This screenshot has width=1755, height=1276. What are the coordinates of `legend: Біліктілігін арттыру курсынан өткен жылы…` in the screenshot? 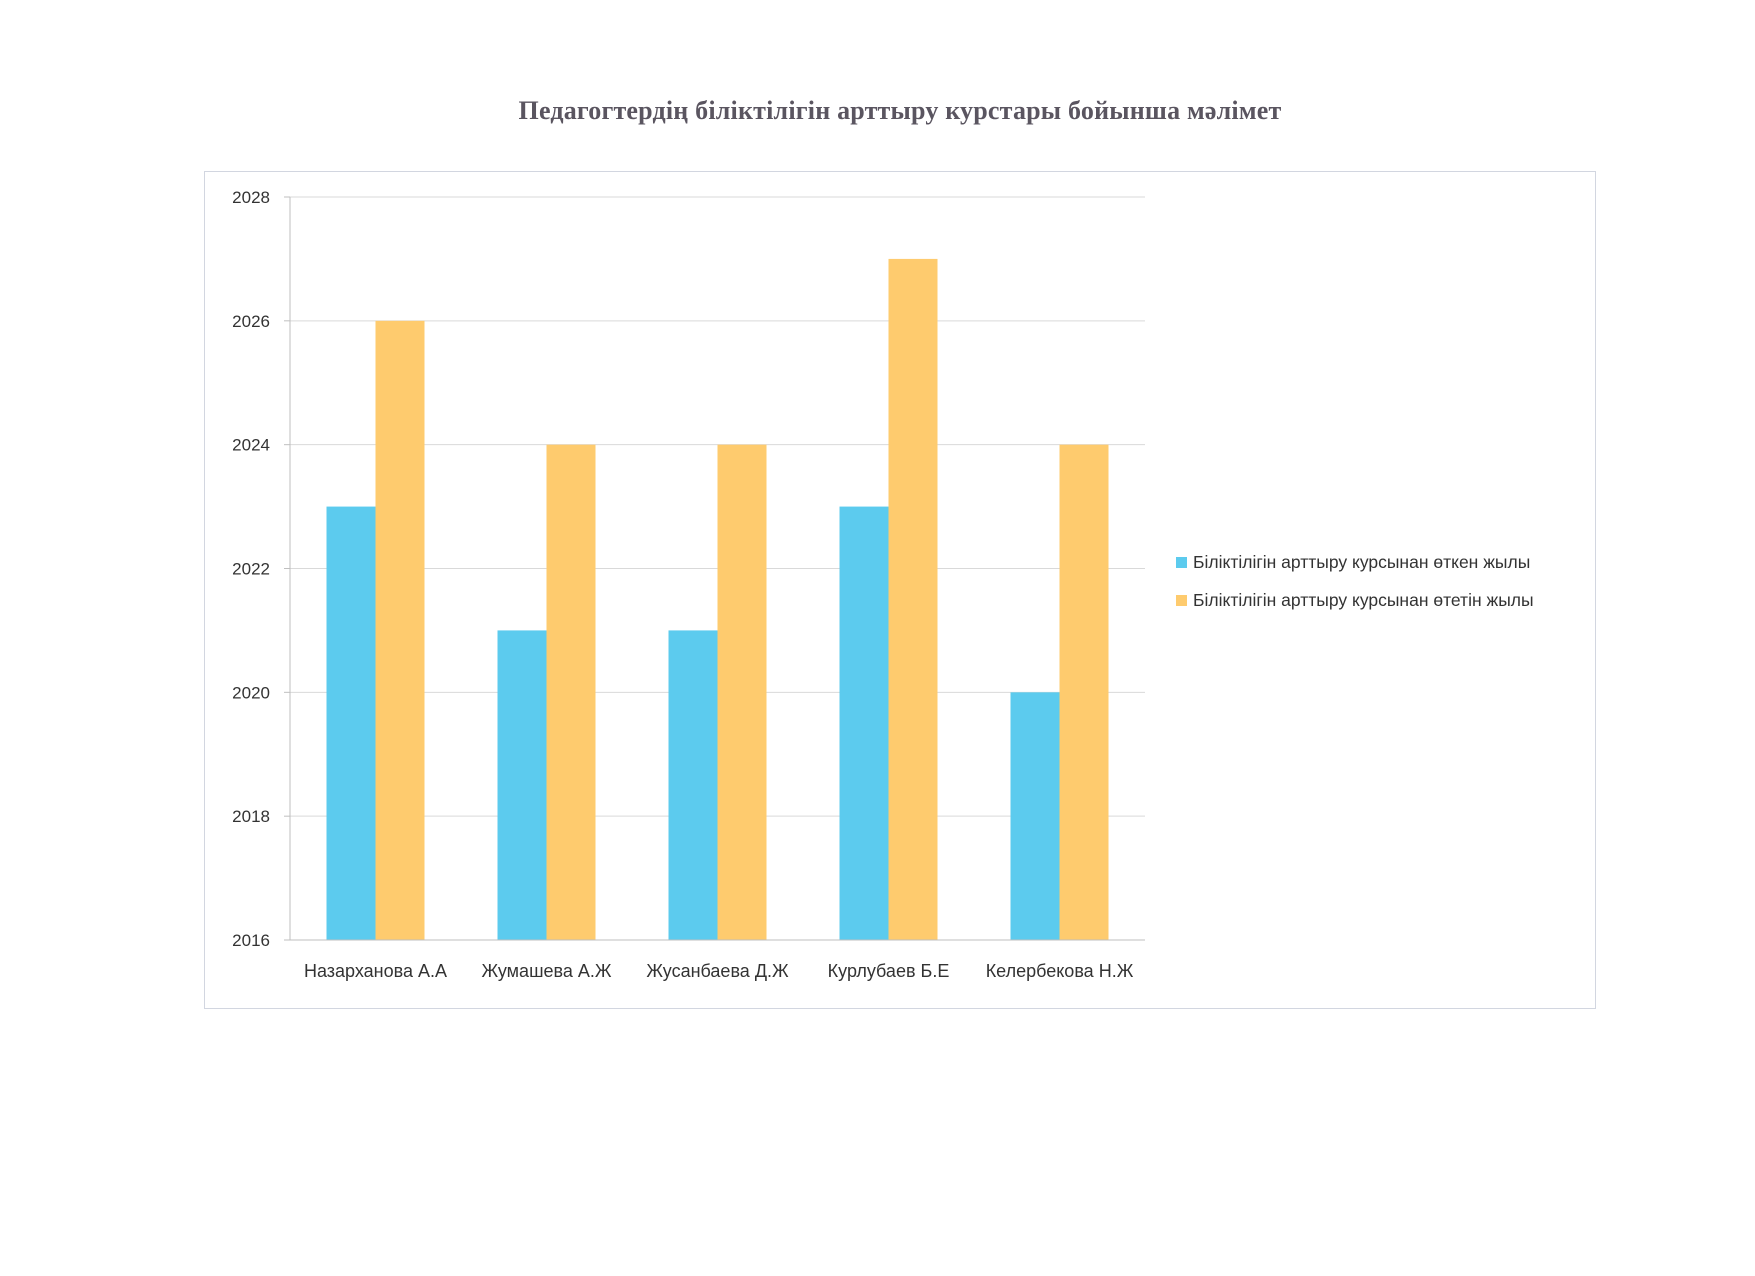 It's located at (1355, 581).